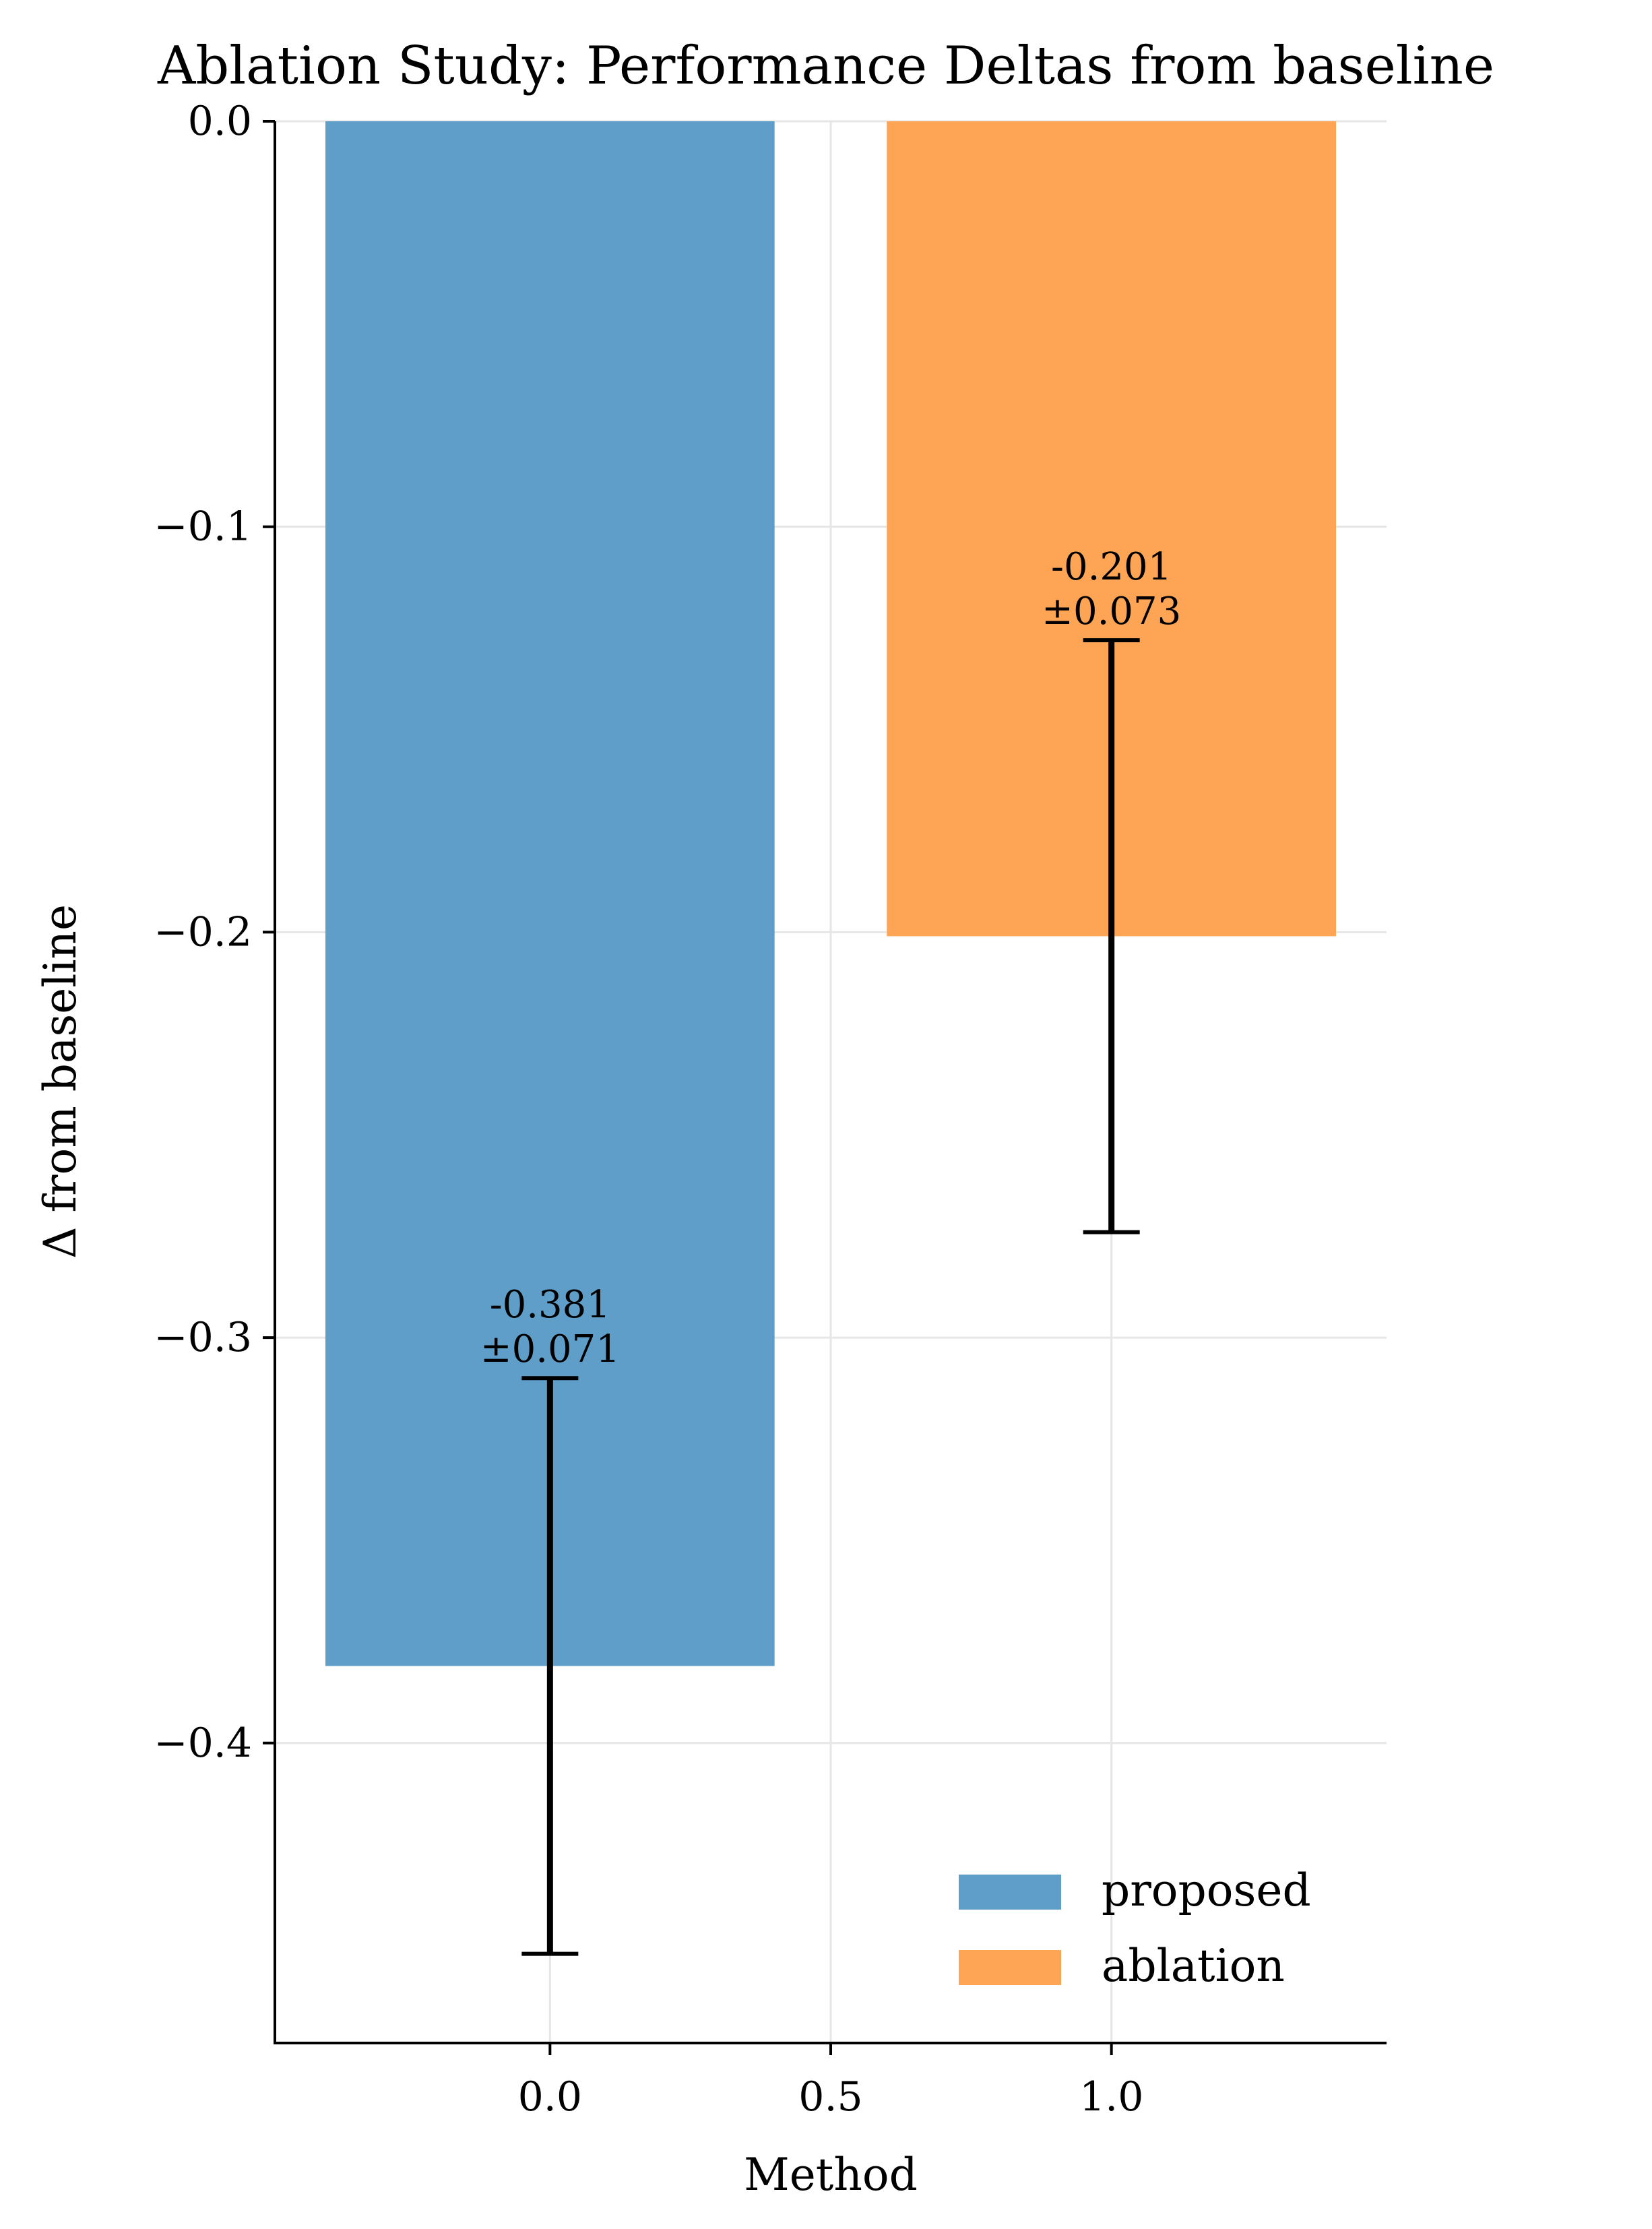 This screenshot has width=1652, height=2229. Describe the element at coordinates (203, 1744) in the screenshot. I see `y-tick-label: −0.4` at that location.